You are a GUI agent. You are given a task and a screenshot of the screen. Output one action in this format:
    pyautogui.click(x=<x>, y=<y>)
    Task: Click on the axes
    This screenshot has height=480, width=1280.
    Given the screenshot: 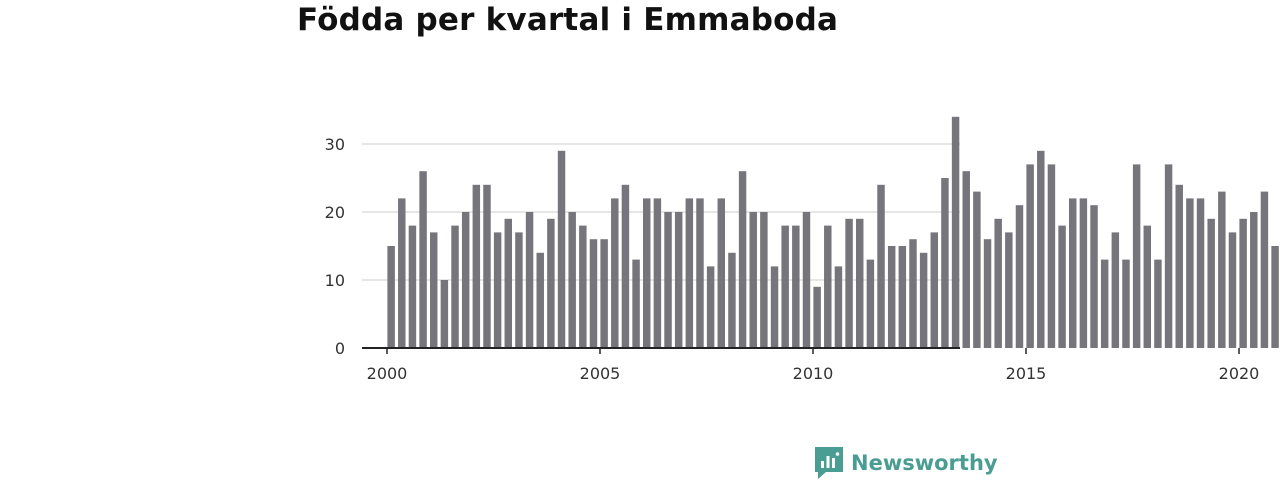 What is the action you would take?
    pyautogui.click(x=801, y=350)
    